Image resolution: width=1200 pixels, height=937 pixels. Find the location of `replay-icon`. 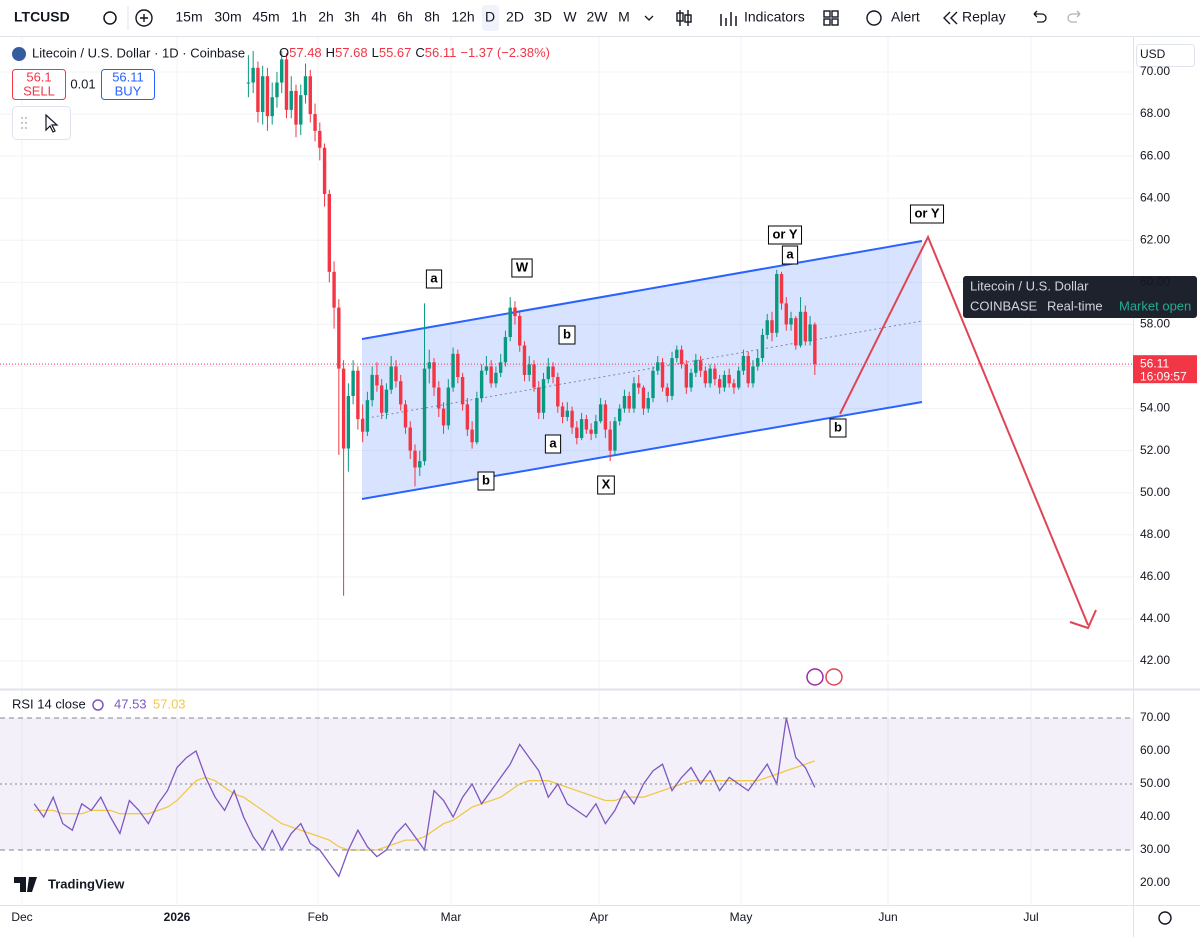

replay-icon is located at coordinates (950, 18).